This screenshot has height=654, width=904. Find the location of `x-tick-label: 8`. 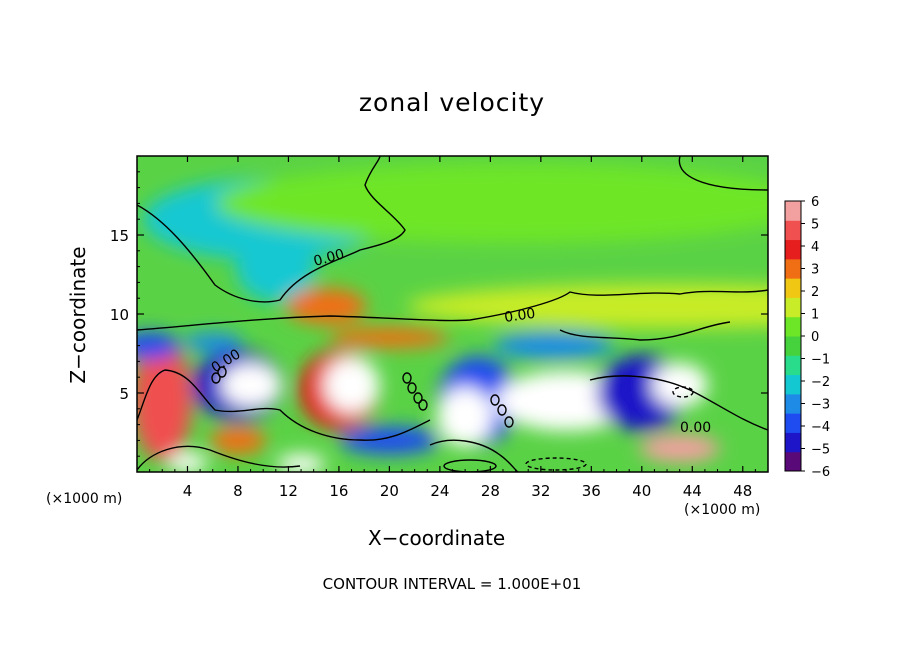

x-tick-label: 8 is located at coordinates (238, 491).